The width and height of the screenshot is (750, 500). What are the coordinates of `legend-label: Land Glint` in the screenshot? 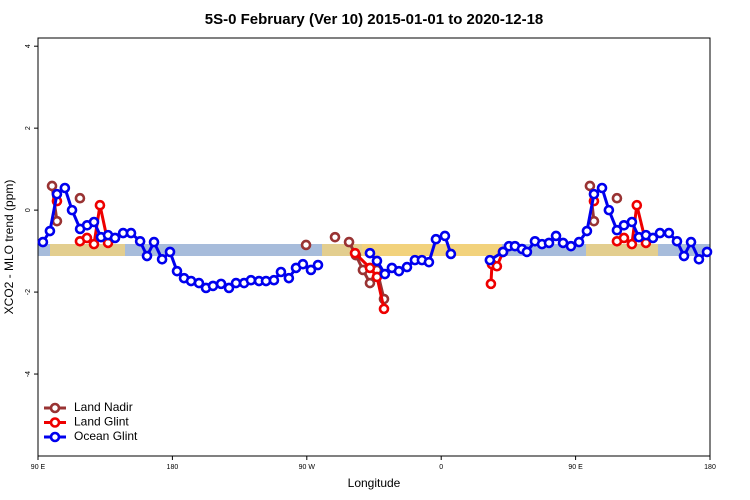 It's located at (101, 422).